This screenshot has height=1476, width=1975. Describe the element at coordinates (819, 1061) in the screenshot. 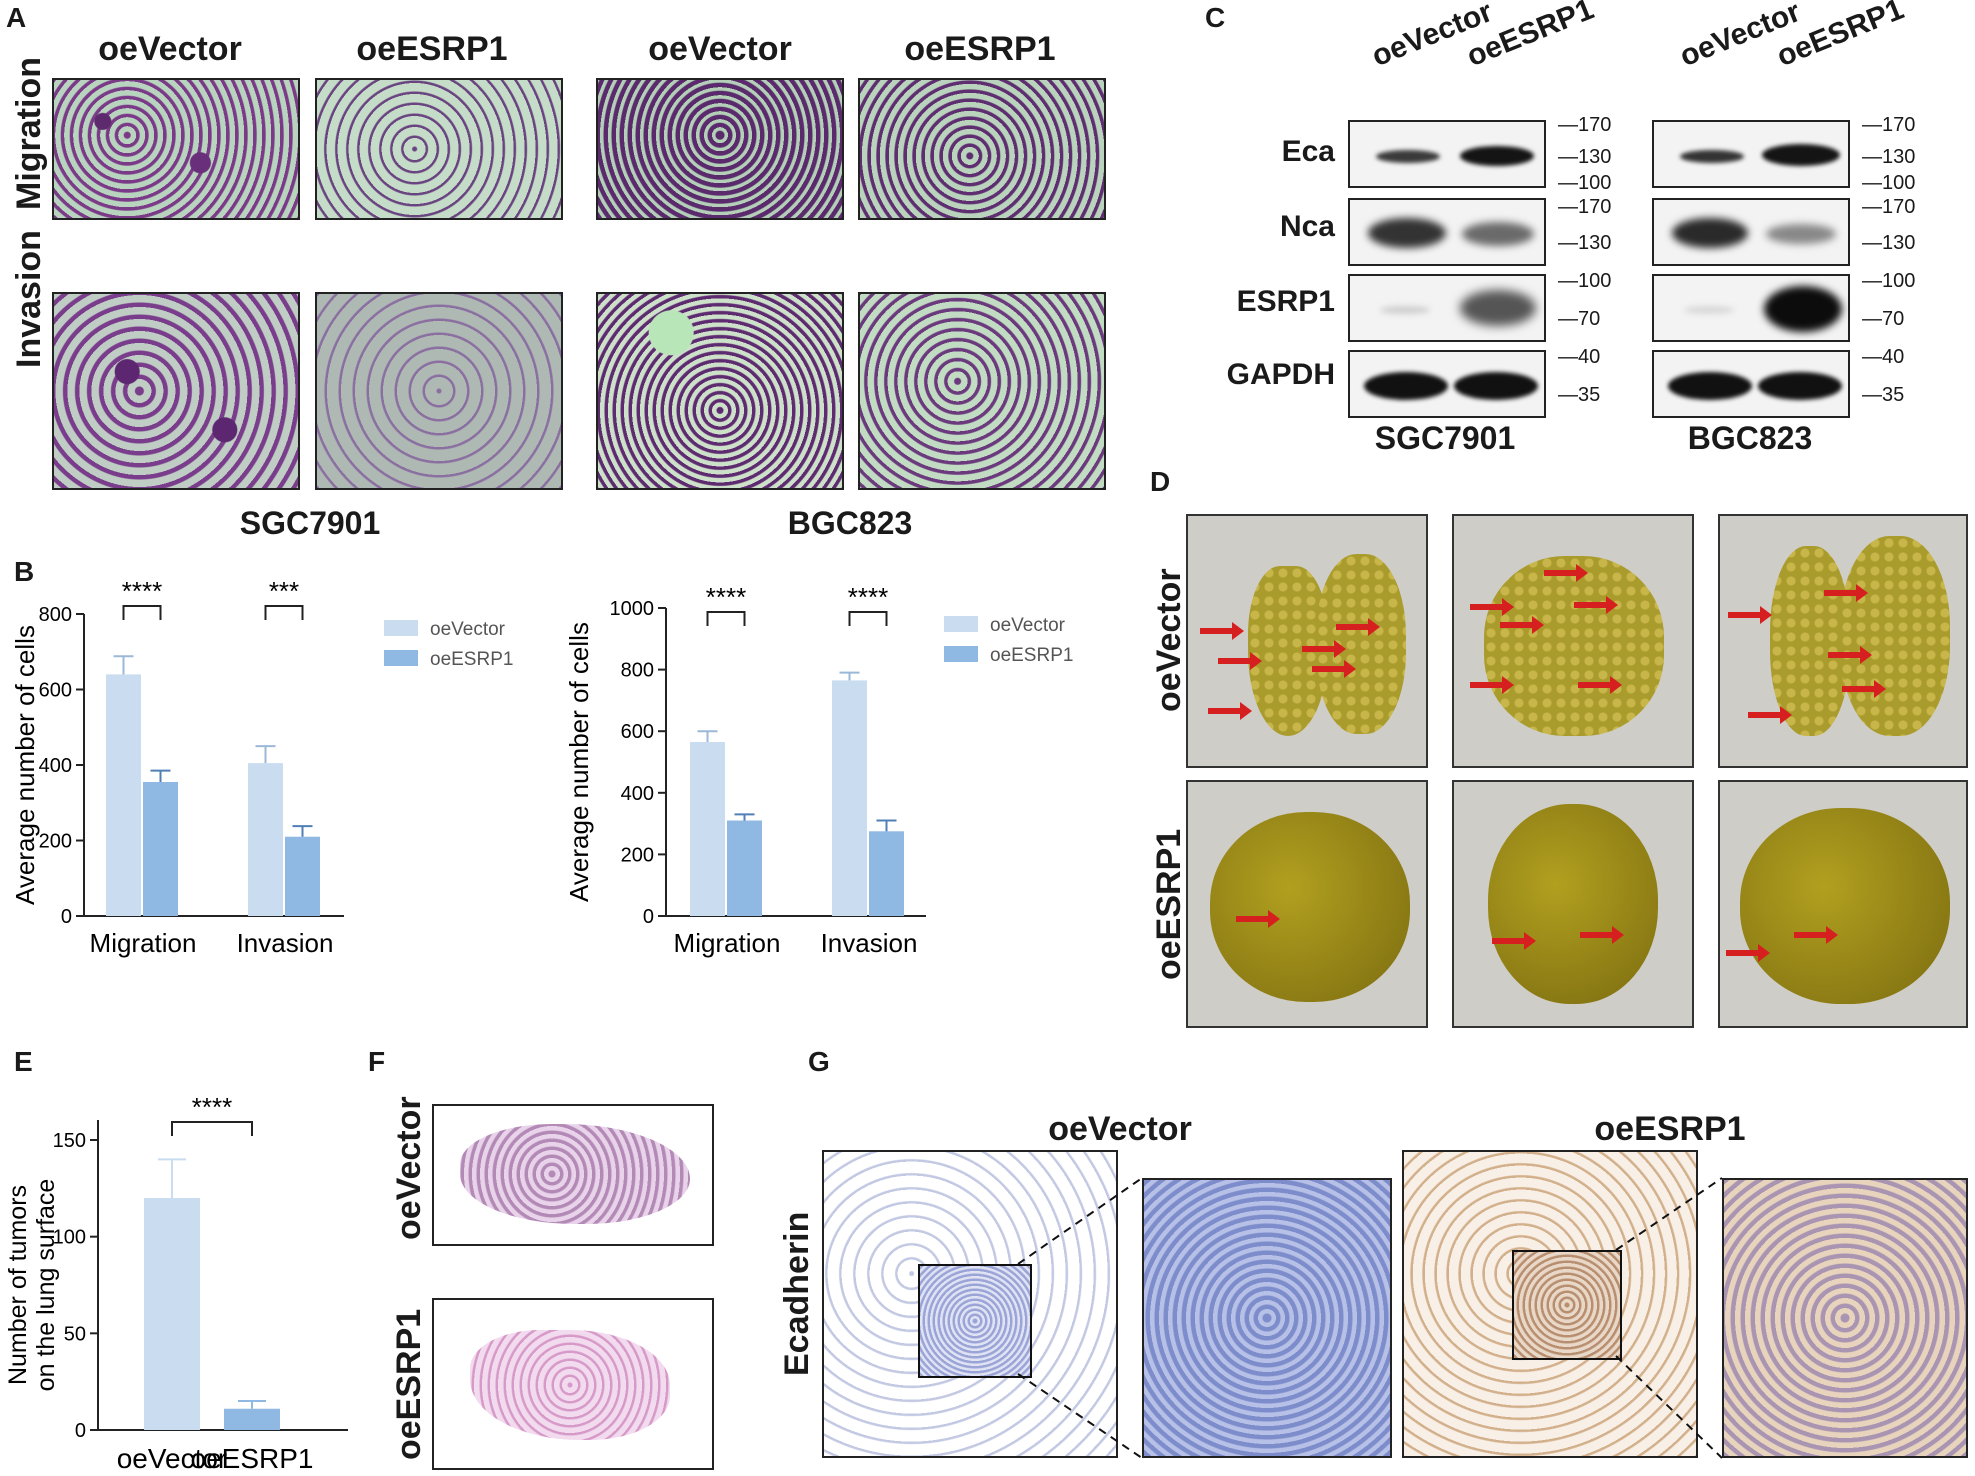

I see `panel-label-g: G` at that location.